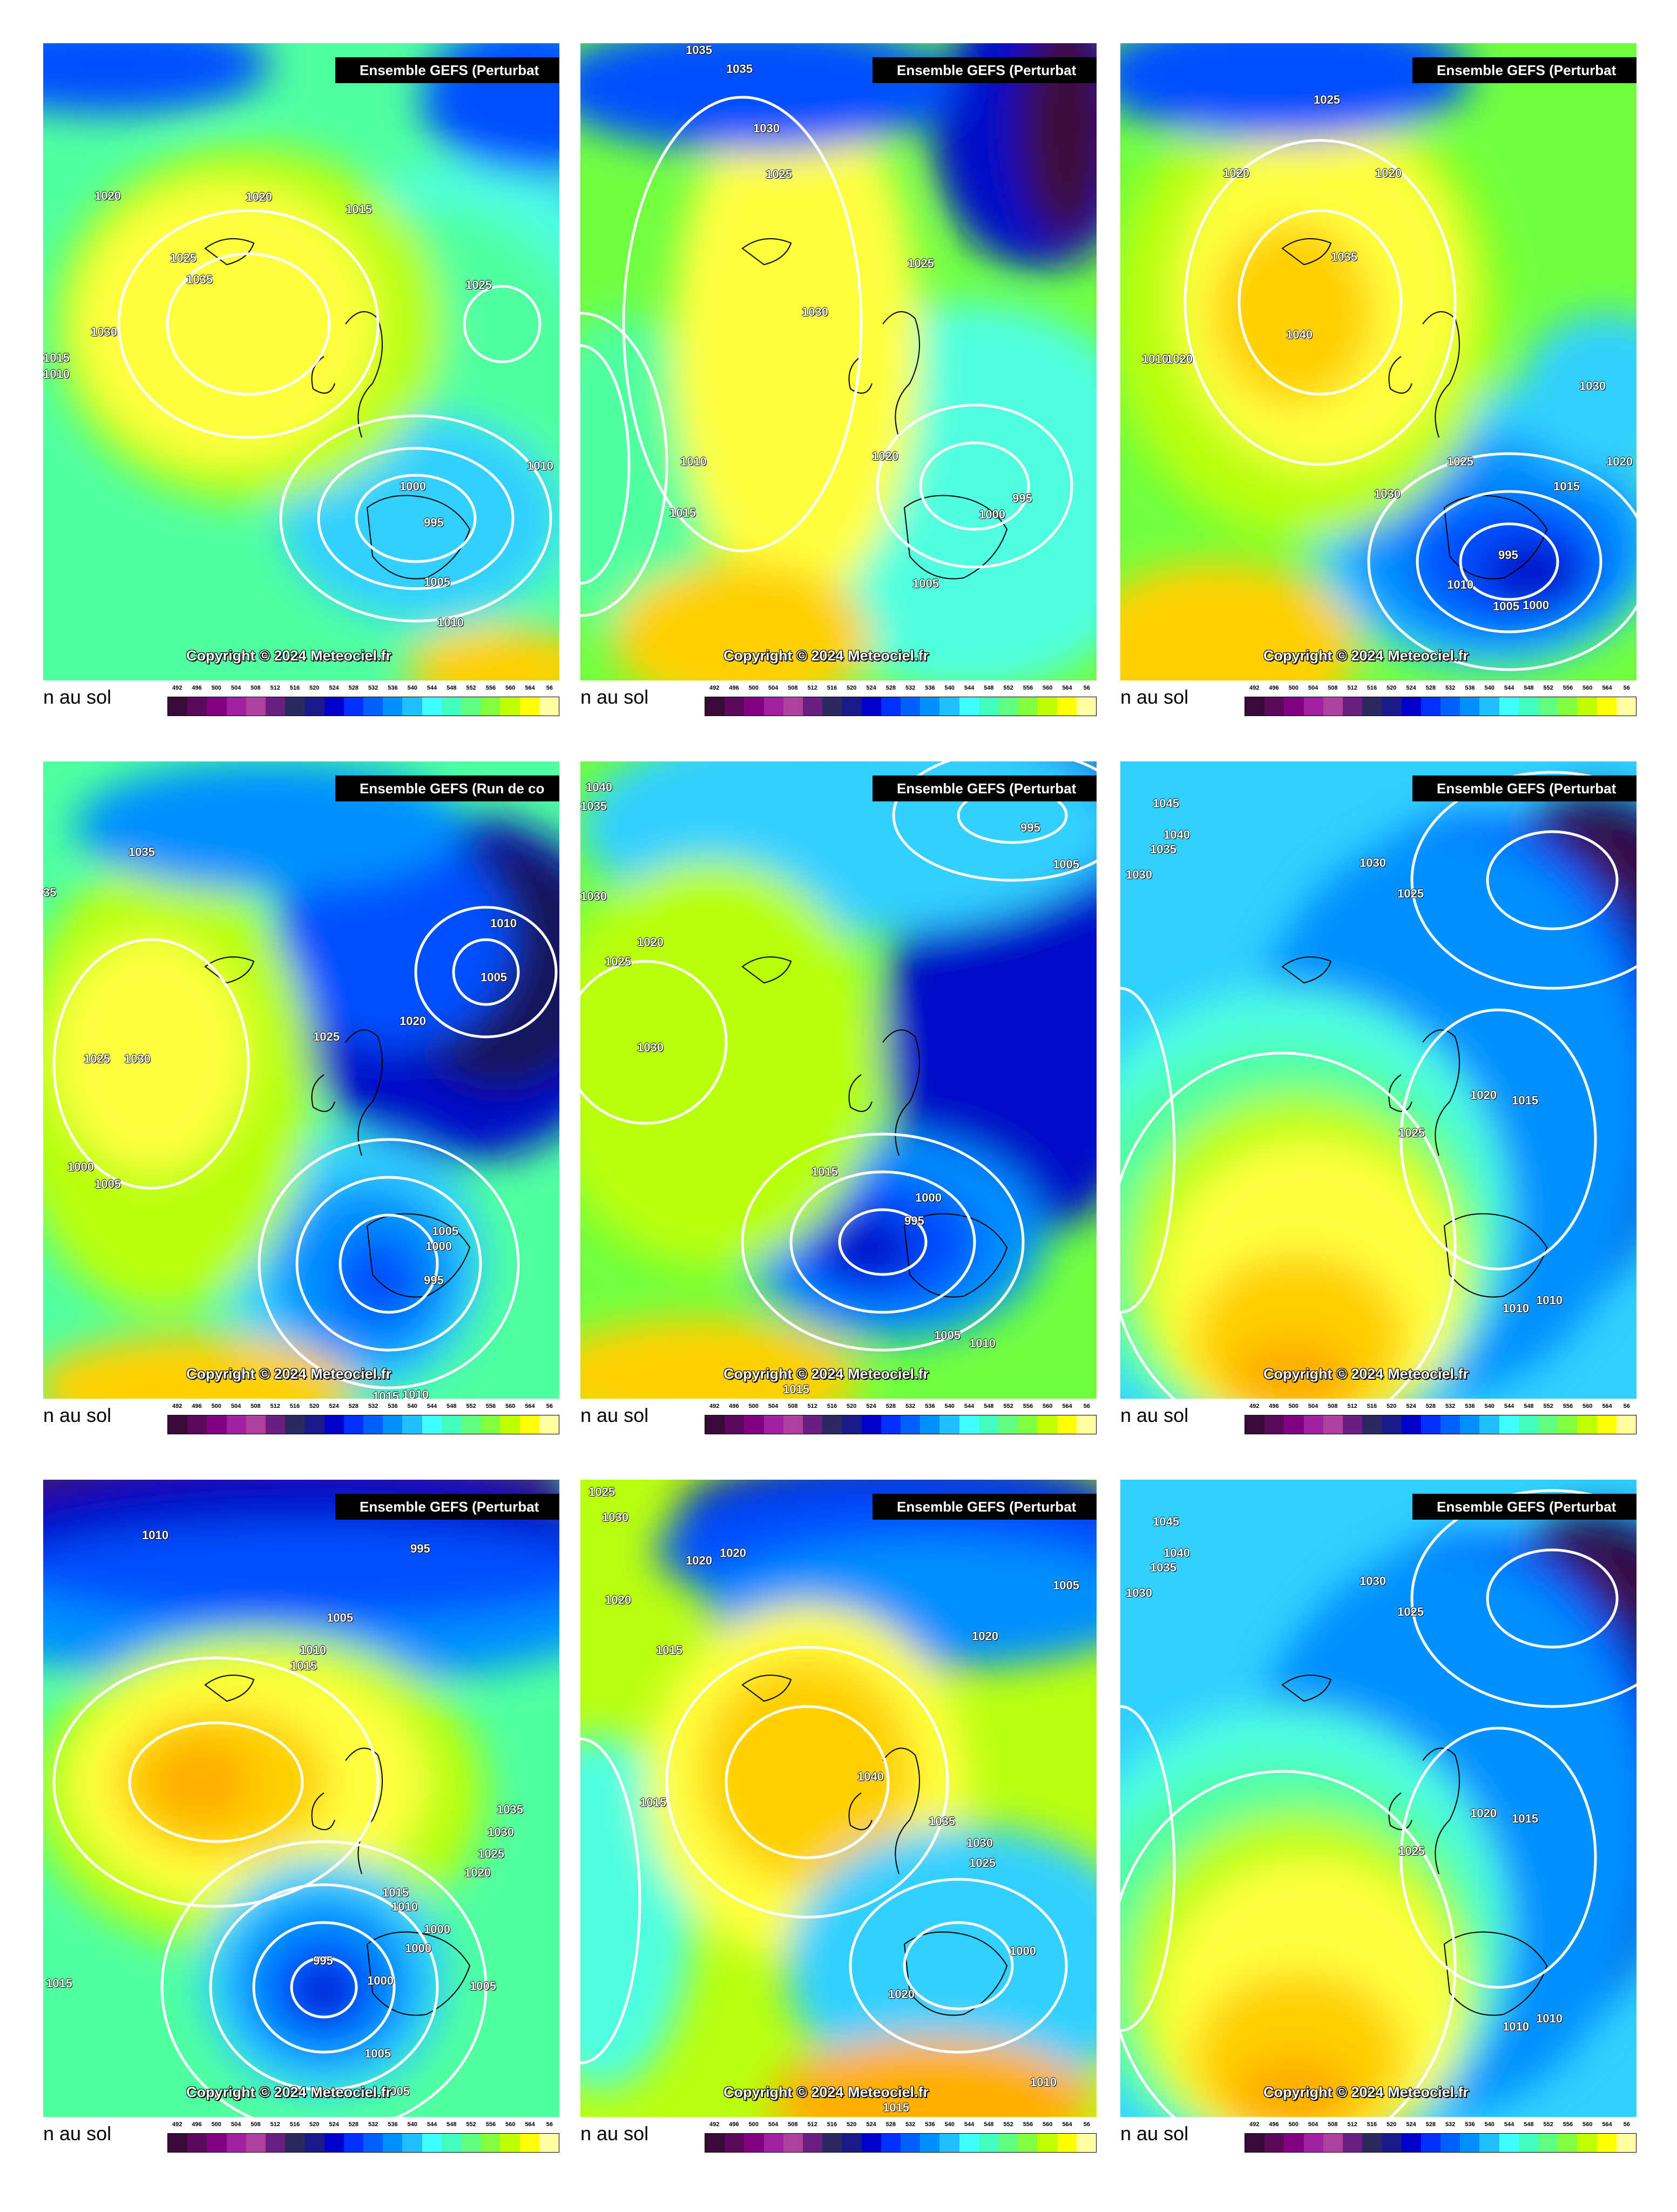  What do you see at coordinates (929, 1197) in the screenshot?
I see `isobar-label: 1000` at bounding box center [929, 1197].